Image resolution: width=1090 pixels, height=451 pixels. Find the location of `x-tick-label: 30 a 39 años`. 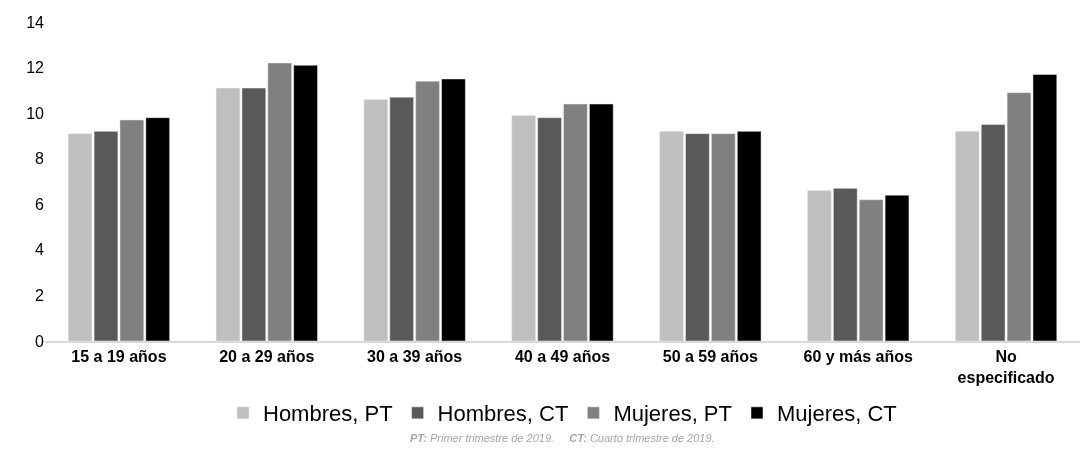

x-tick-label: 30 a 39 años is located at coordinates (415, 356).